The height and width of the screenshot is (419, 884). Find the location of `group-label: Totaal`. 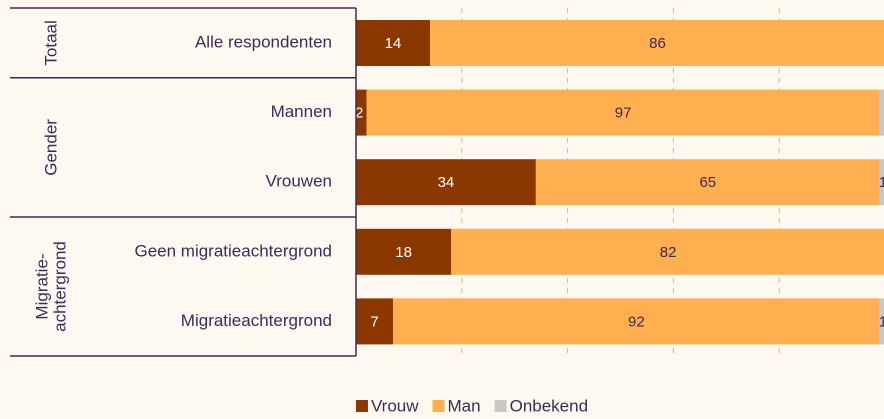

group-label: Totaal is located at coordinates (50, 42).